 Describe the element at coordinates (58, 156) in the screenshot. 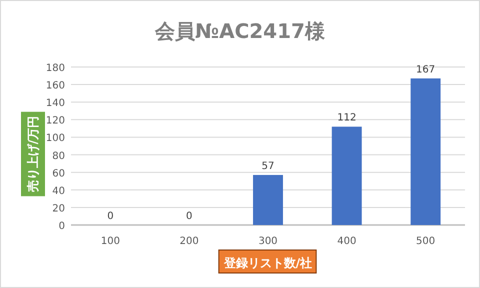

I see `y-tick-label: 80` at that location.